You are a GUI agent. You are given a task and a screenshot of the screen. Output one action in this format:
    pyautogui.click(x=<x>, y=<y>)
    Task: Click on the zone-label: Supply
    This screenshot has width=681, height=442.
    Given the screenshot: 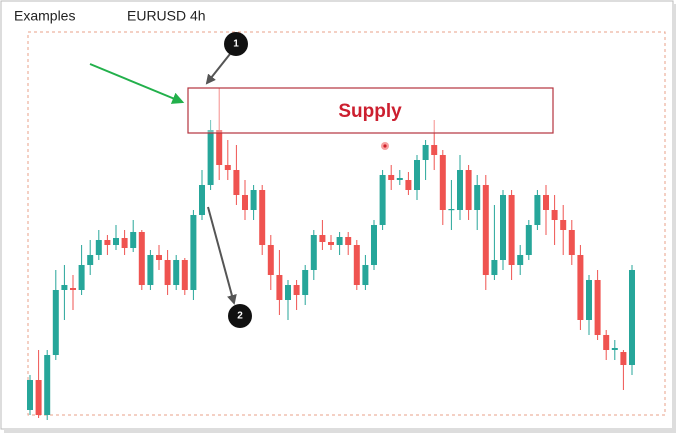 What is the action you would take?
    pyautogui.click(x=370, y=111)
    